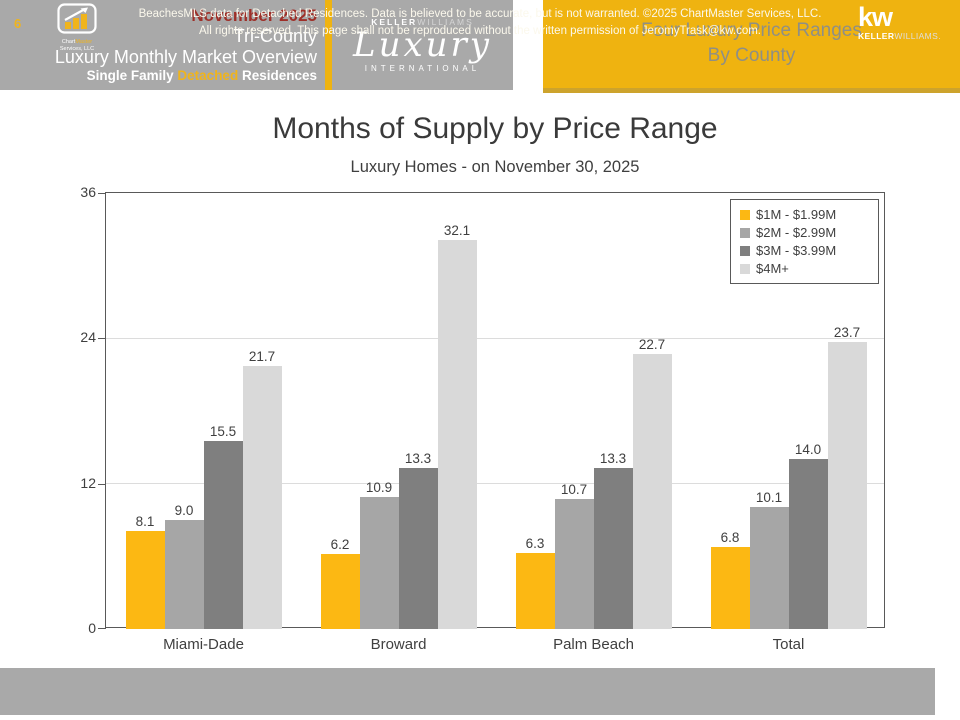 The height and width of the screenshot is (720, 960). What do you see at coordinates (899, 22) in the screenshot?
I see `kw-footer-logo: kw KELLERWILLIAMS.` at bounding box center [899, 22].